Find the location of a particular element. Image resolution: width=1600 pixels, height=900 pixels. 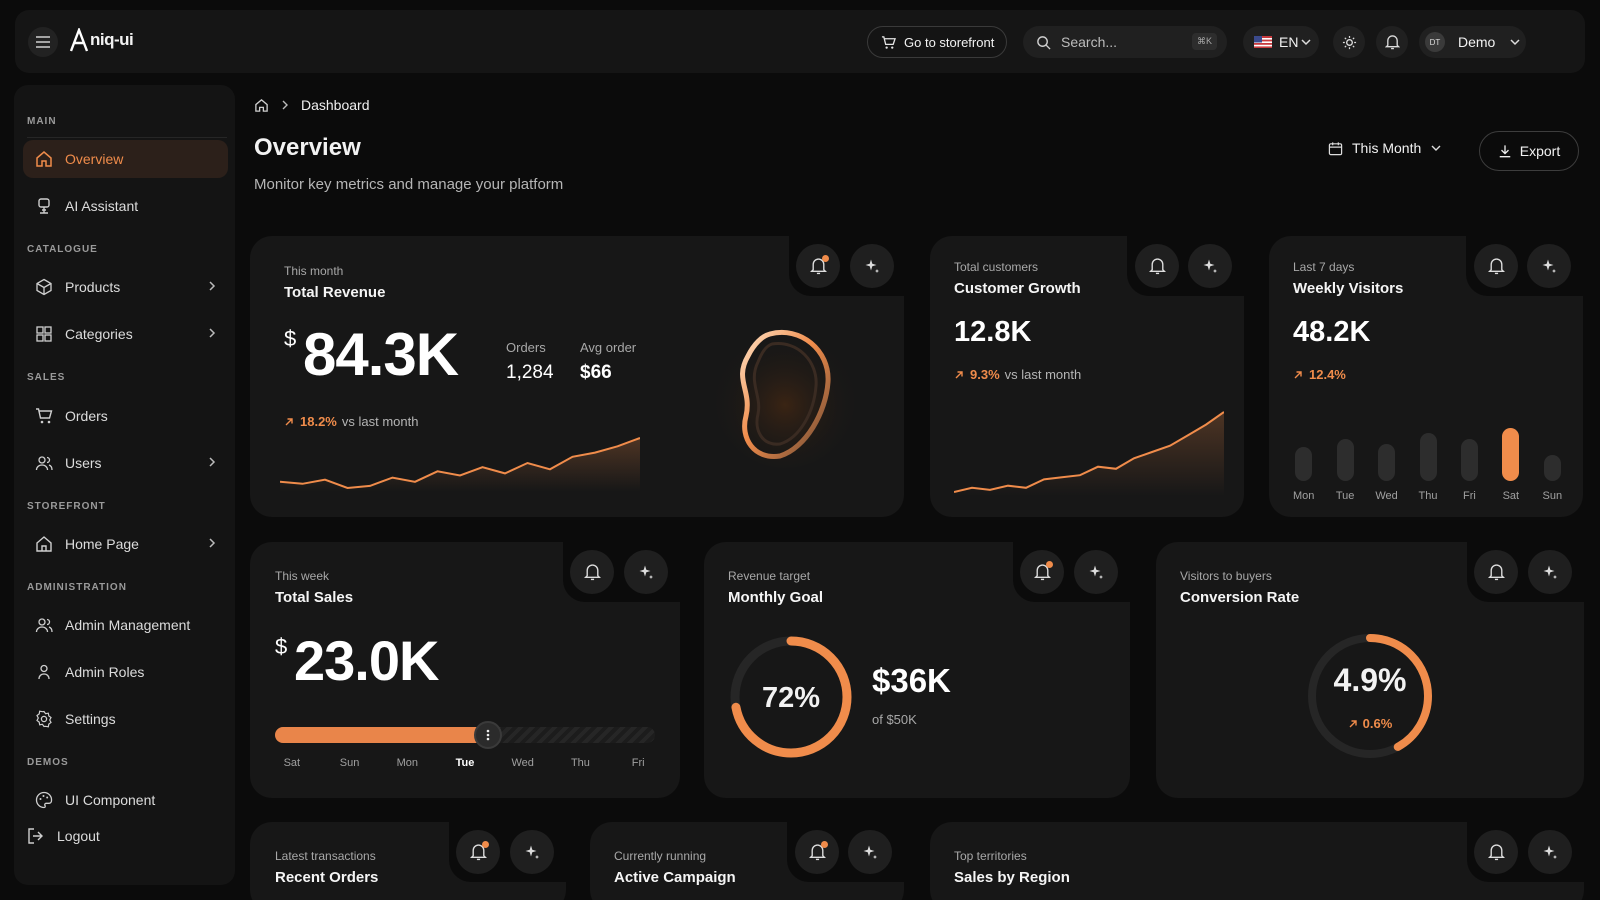

sidebar-item-label: Orders is located at coordinates (86, 416).